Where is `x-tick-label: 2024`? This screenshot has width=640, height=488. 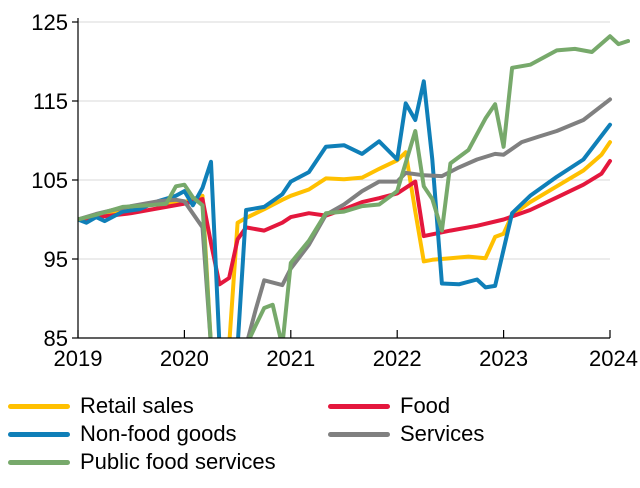 x-tick-label: 2024 is located at coordinates (613, 358).